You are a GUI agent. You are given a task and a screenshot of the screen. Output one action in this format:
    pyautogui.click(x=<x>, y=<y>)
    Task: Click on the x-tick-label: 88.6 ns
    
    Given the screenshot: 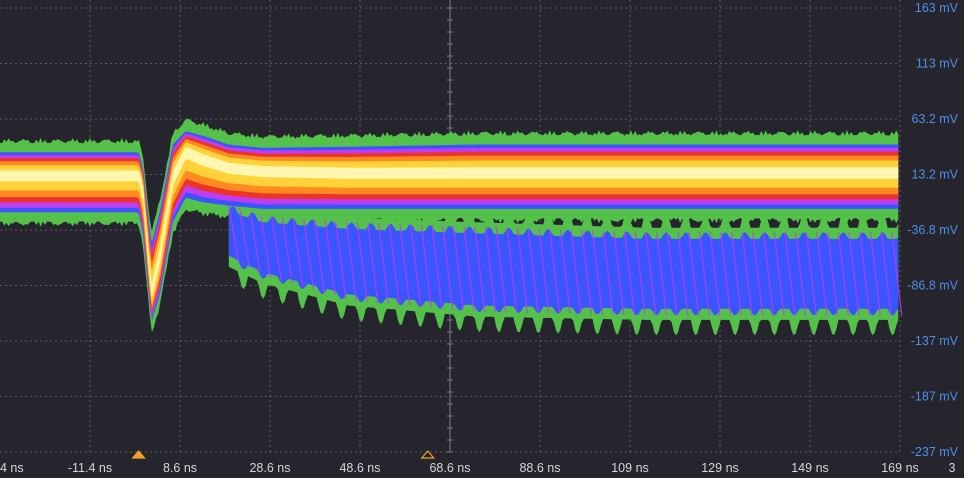 What is the action you would take?
    pyautogui.click(x=539, y=468)
    